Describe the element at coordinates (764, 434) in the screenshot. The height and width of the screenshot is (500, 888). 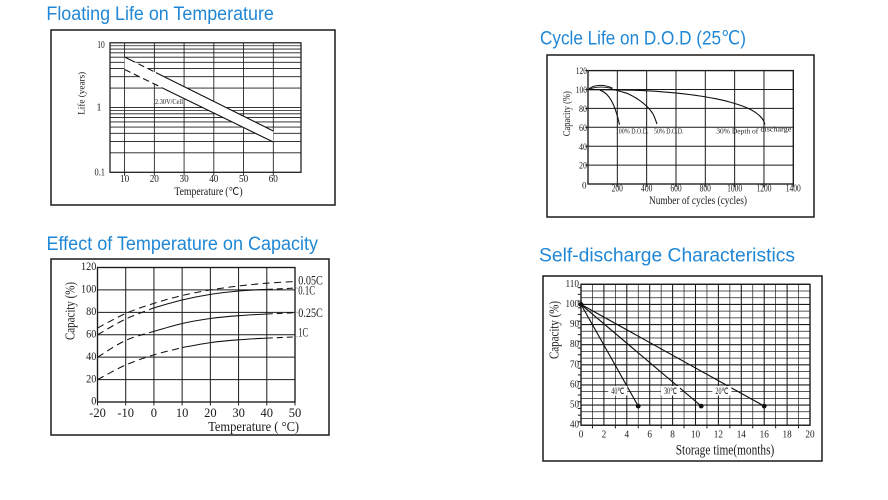
I see `svg-text: 16` at that location.